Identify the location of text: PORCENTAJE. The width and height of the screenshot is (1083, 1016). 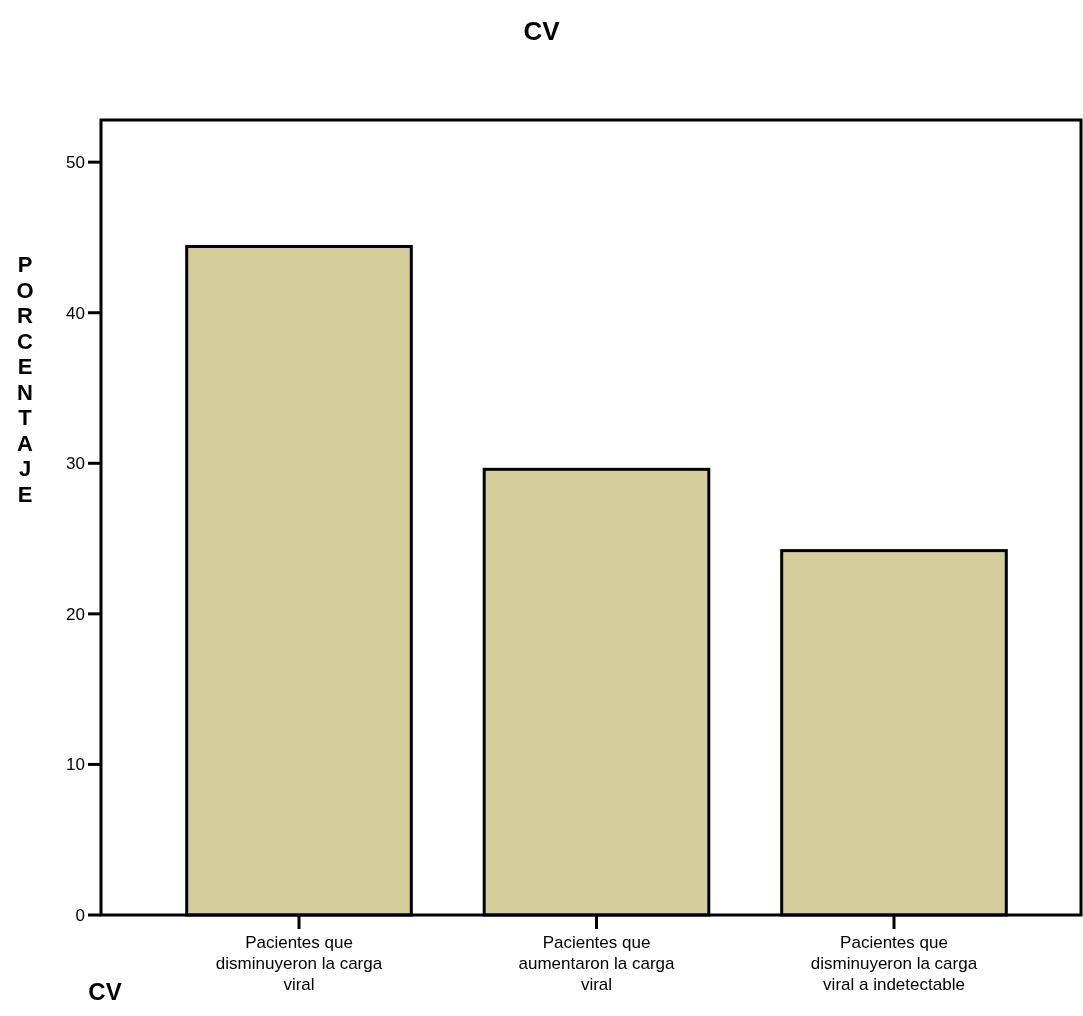
(25, 379).